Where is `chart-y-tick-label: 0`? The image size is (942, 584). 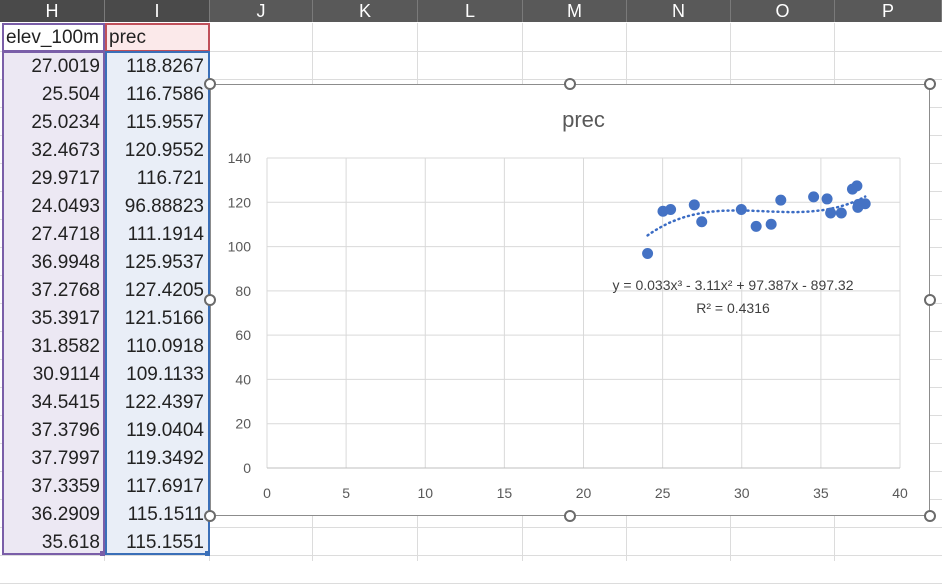
chart-y-tick-label: 0 is located at coordinates (247, 468).